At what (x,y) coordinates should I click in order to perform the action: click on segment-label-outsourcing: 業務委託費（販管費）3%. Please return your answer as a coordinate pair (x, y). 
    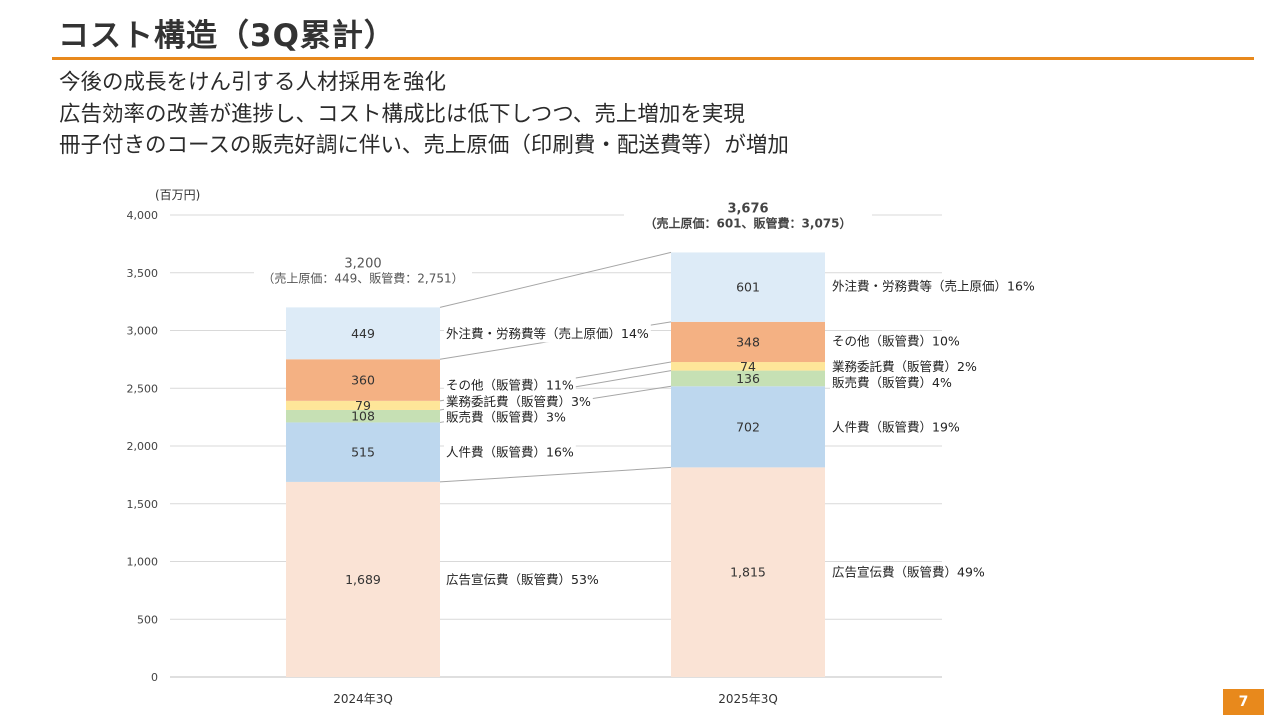
    Looking at the image, I should click on (518, 401).